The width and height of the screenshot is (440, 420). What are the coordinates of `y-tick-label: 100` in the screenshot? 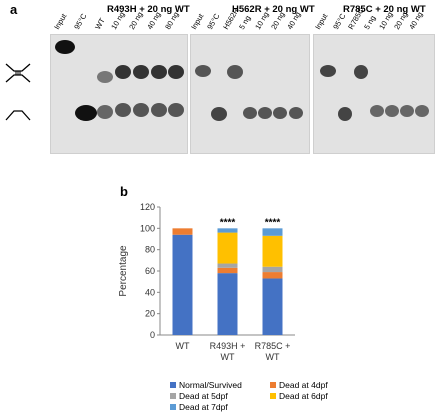 It's located at (147, 228).